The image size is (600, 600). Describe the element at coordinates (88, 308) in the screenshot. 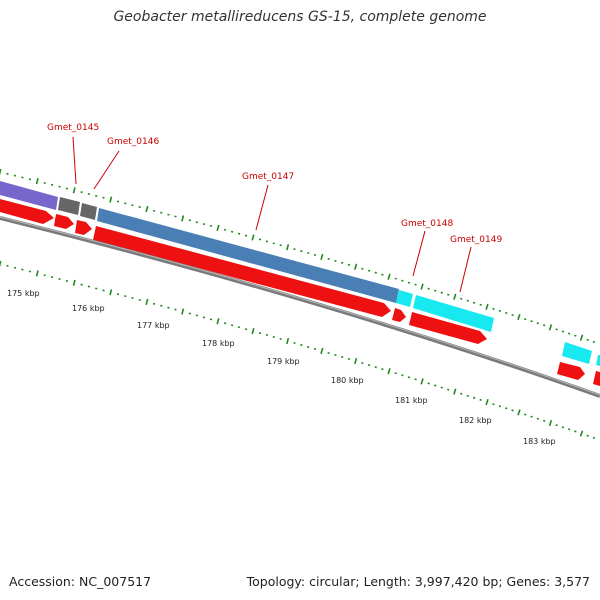

I see `kbp-label: 176 kbp` at that location.